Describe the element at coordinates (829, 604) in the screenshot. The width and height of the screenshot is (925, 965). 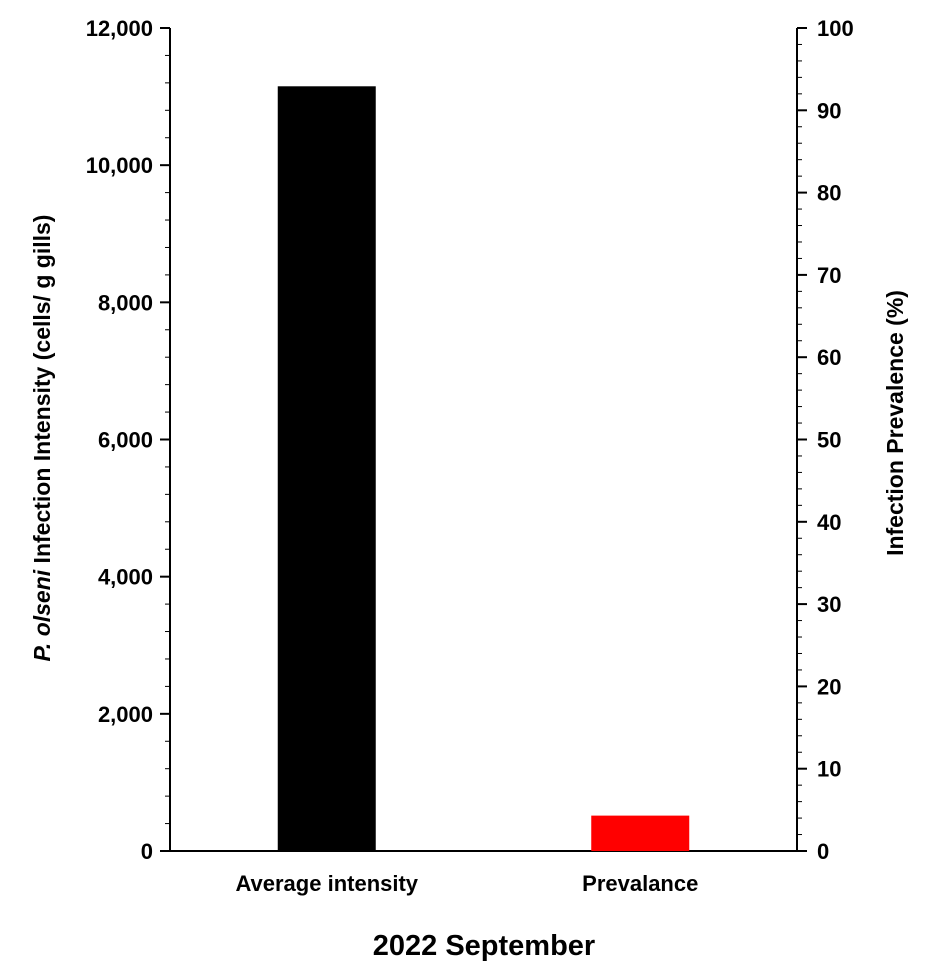
I see `y-right-tick-label: 30` at that location.